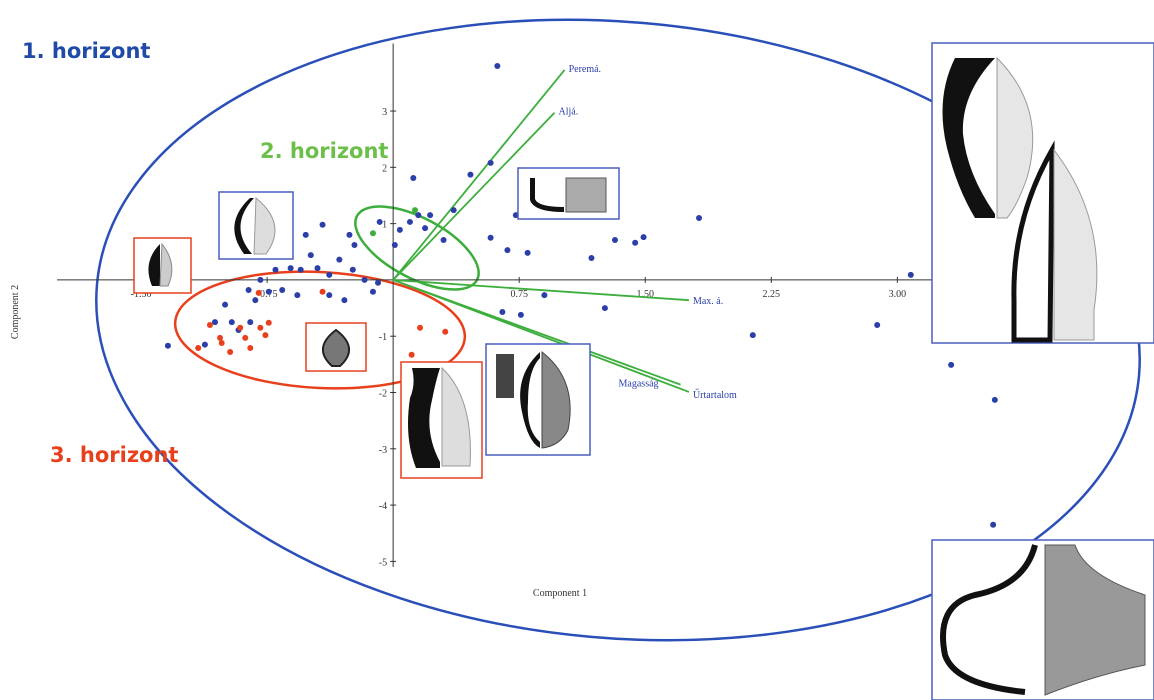 This screenshot has width=1154, height=700. I want to click on y-tick-label: -5, so click(383, 562).